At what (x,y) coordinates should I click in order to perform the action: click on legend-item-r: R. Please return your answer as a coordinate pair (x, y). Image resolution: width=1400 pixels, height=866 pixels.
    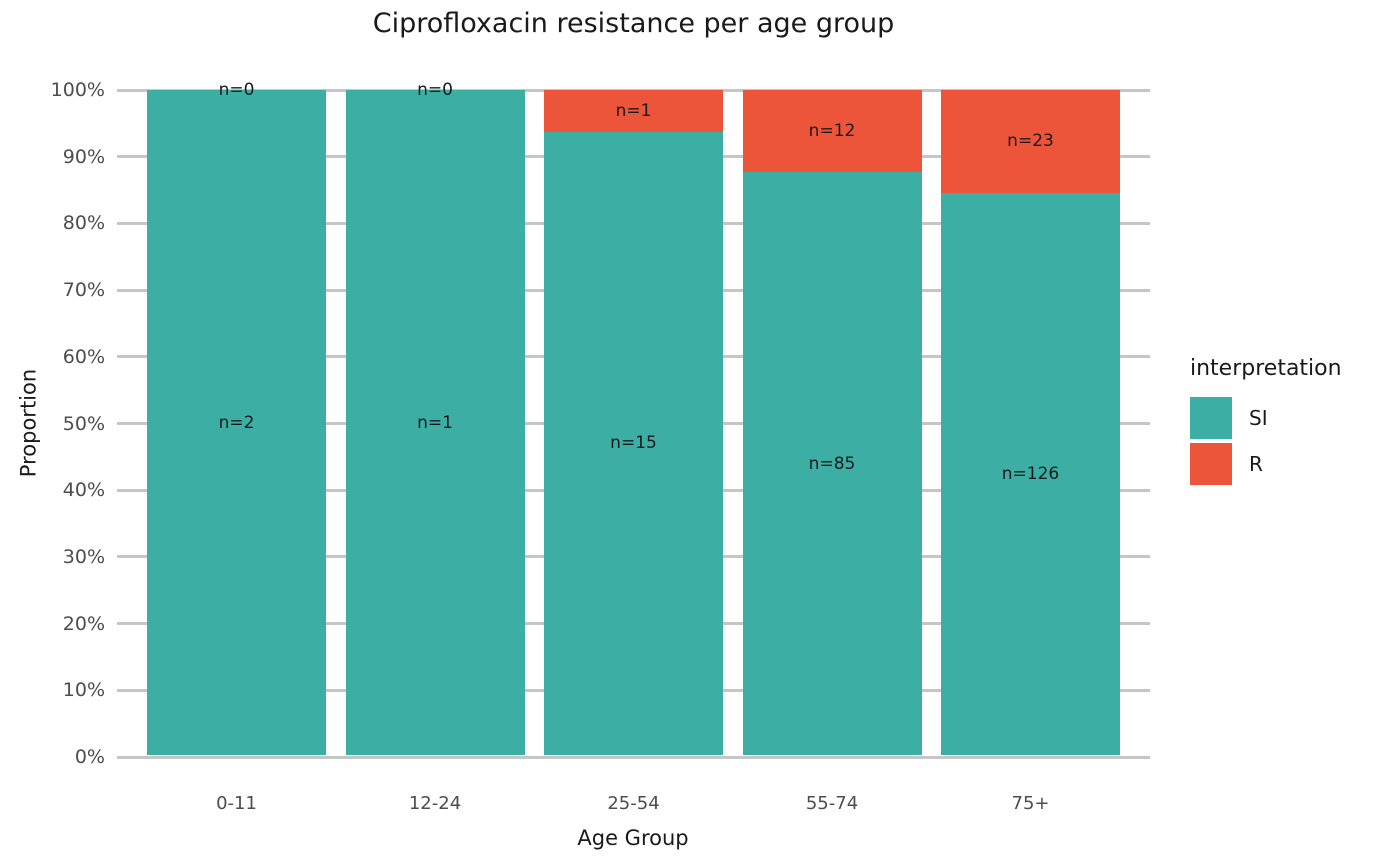
    Looking at the image, I should click on (1292, 464).